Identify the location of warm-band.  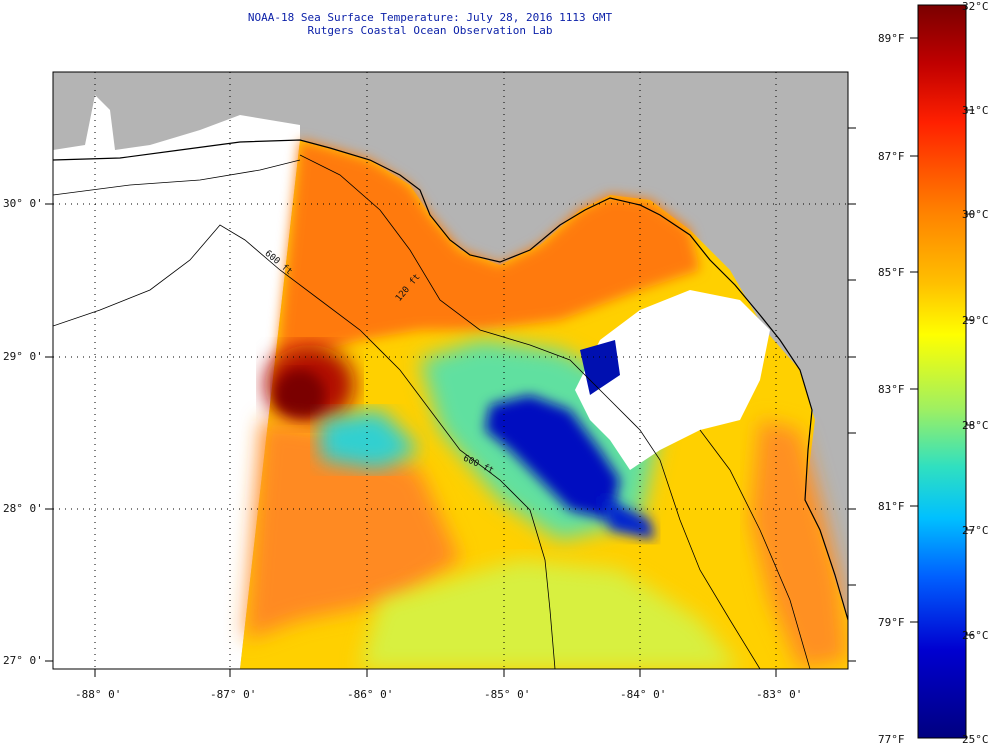
(487, 260).